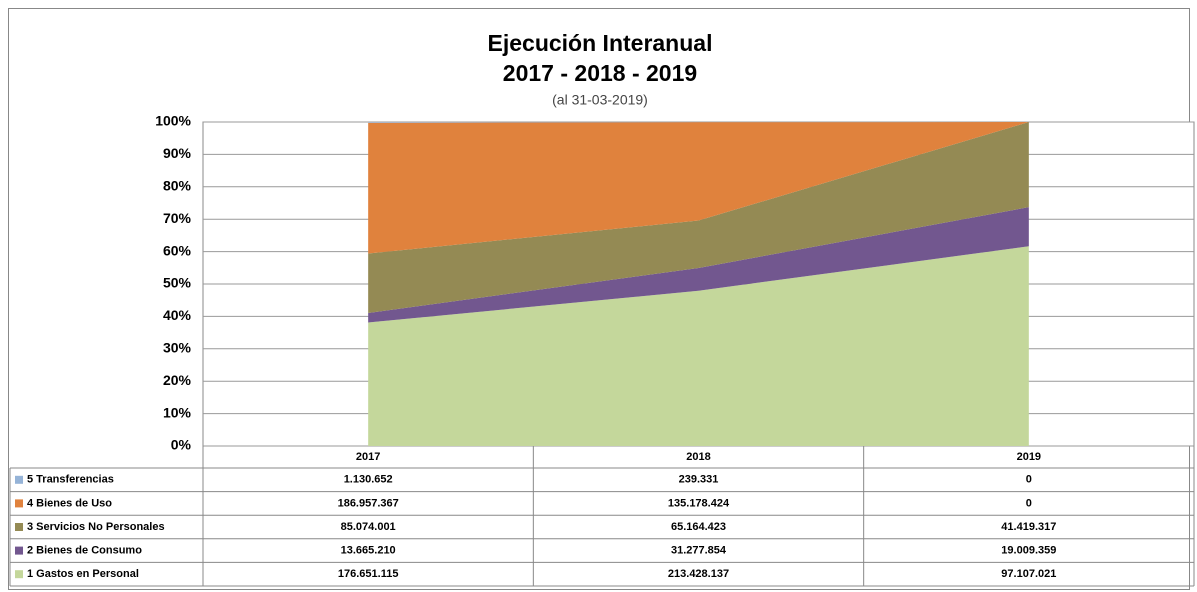 The width and height of the screenshot is (1197, 592). Describe the element at coordinates (600, 43) in the screenshot. I see `chart-title: Ejecución Interanual` at that location.